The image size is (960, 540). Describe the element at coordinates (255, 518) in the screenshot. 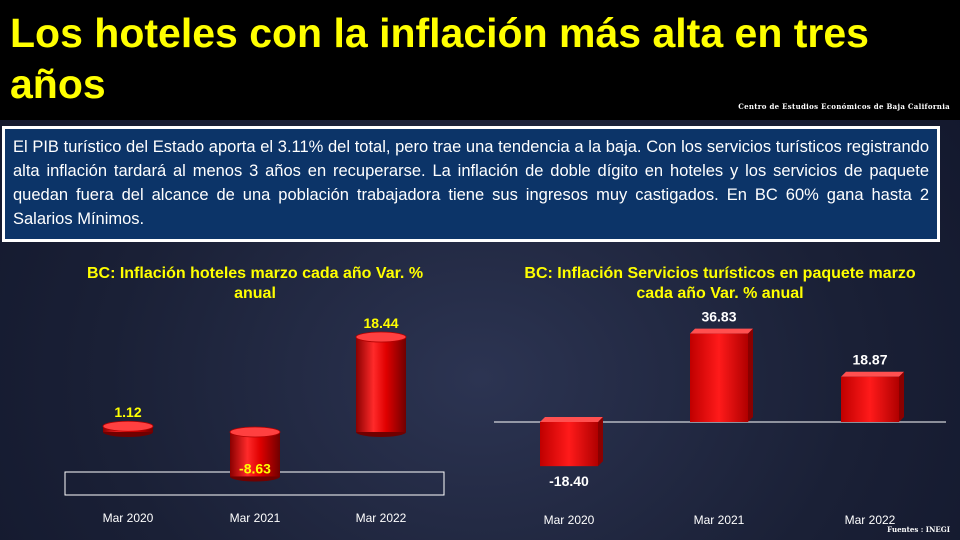

I see `category-label-hotels-2: Mar 2021` at that location.